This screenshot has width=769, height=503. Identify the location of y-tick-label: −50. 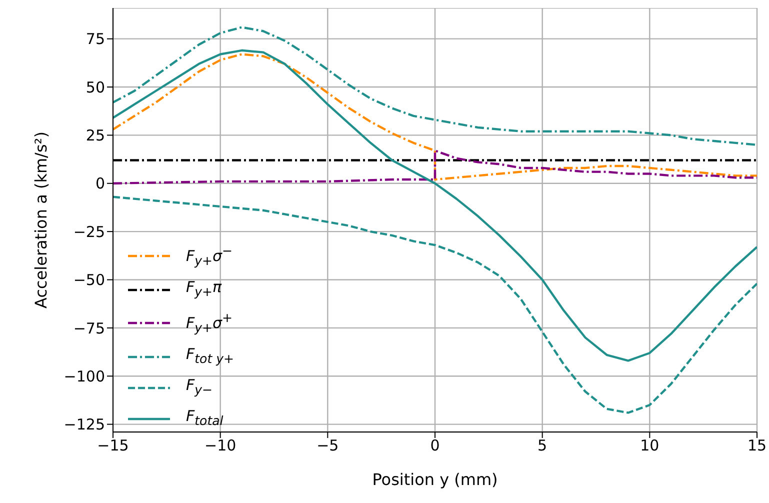
(89, 280).